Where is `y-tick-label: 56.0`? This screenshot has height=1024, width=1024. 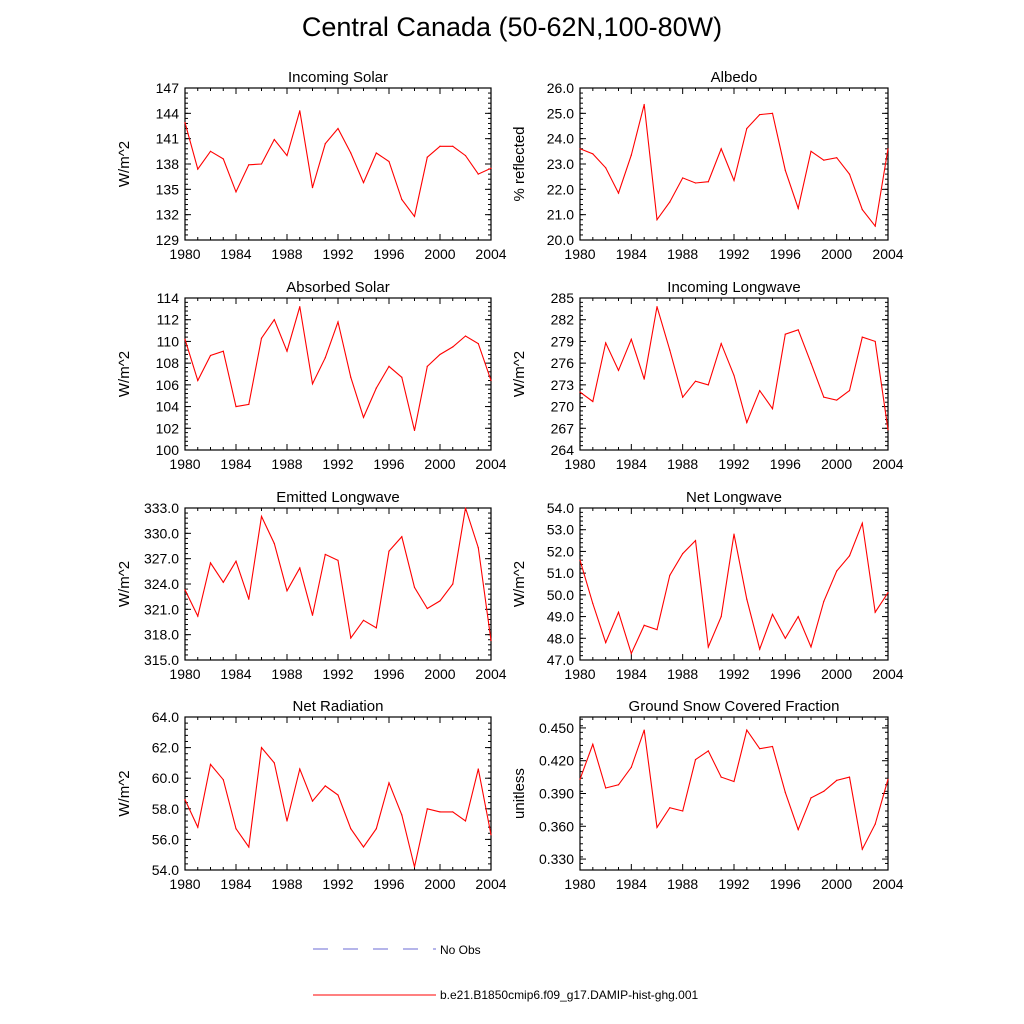
y-tick-label: 56.0 is located at coordinates (165, 839).